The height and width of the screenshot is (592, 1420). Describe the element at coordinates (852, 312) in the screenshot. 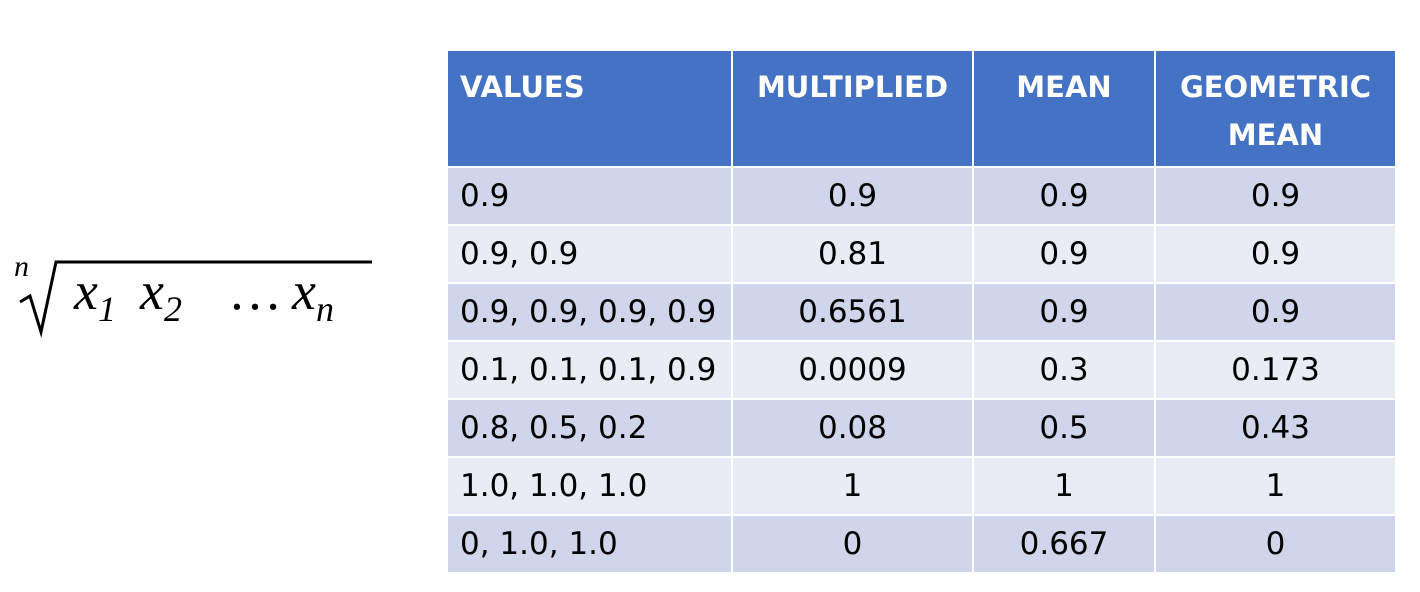

I see `cell: 0.6561` at that location.